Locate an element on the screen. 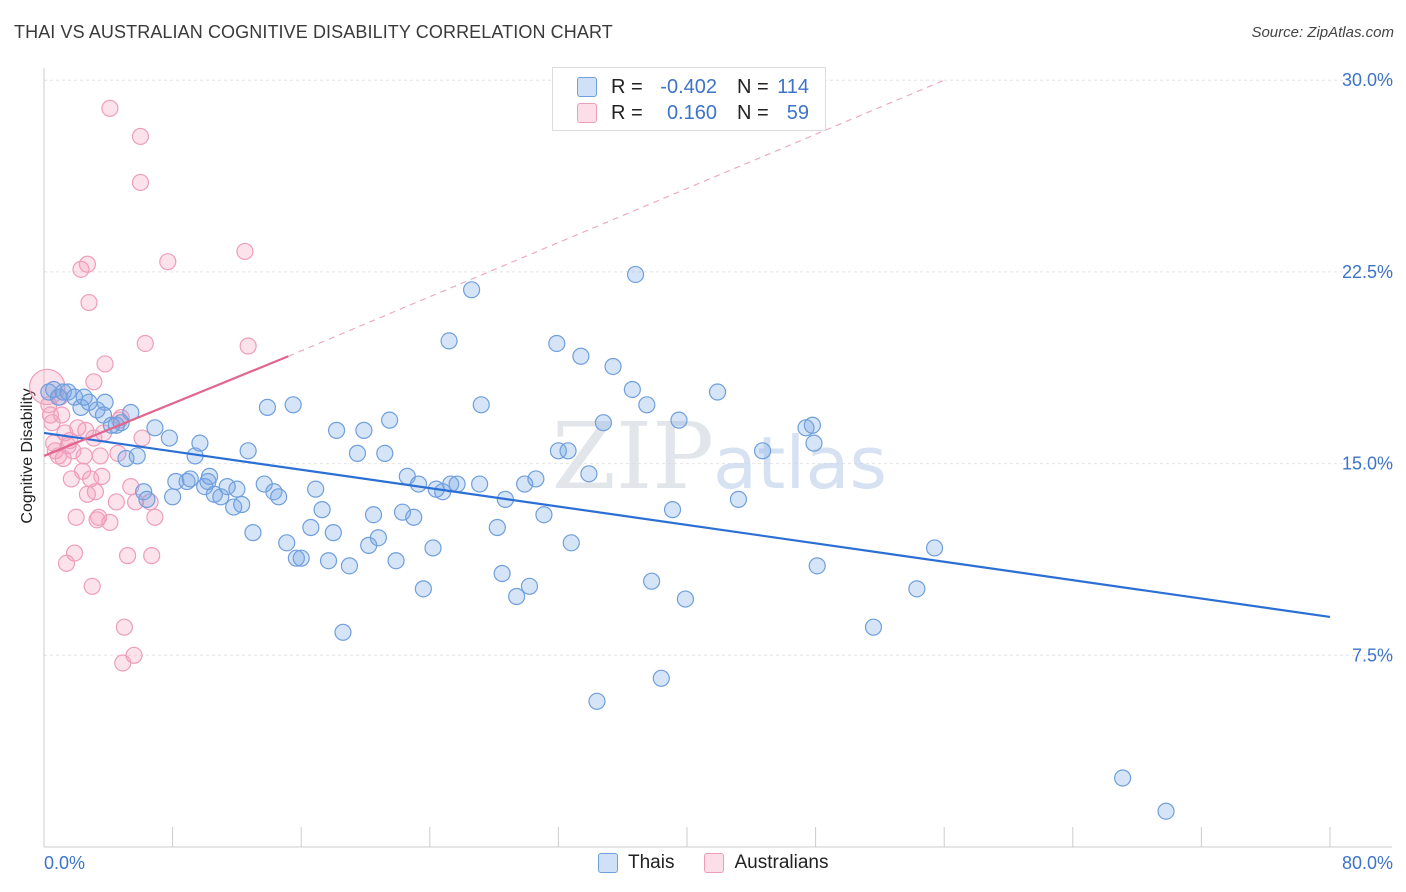  legend-item-thais: Thais is located at coordinates (636, 863).